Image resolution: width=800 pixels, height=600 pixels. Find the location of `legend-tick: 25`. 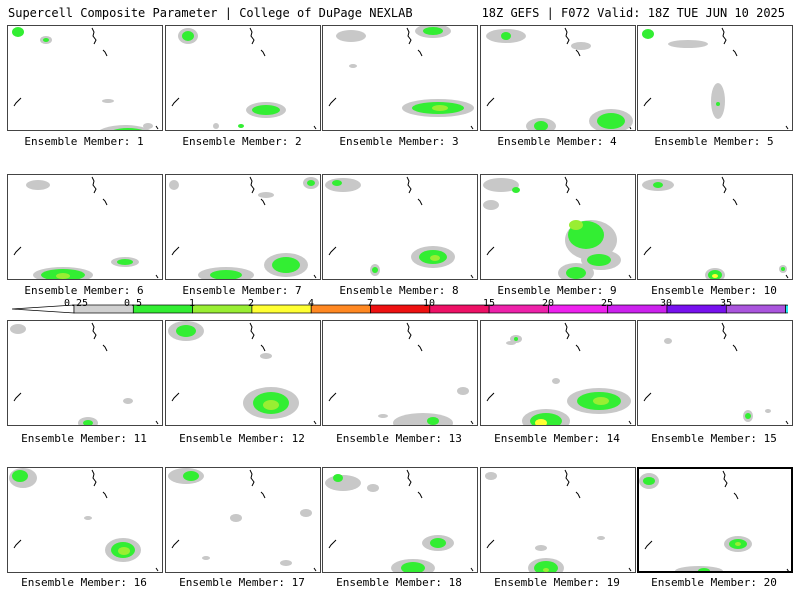

legend-tick: 25 is located at coordinates (607, 303).